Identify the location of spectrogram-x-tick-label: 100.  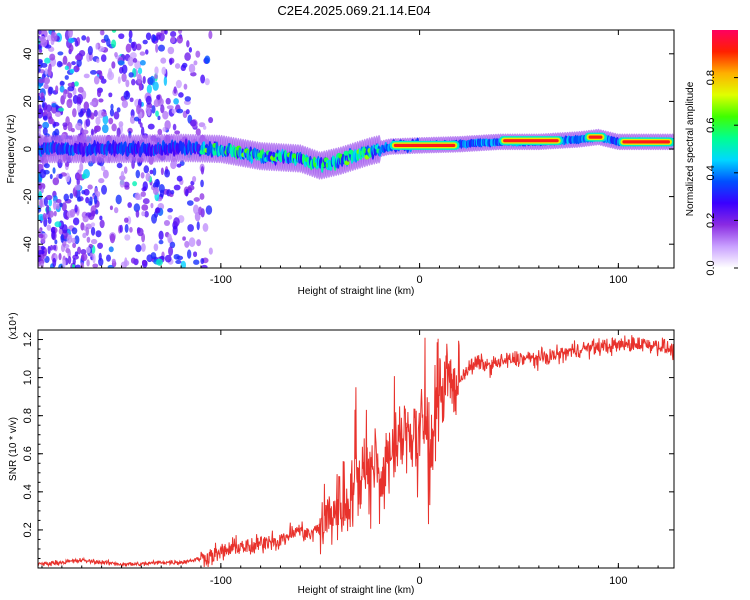
(618, 280).